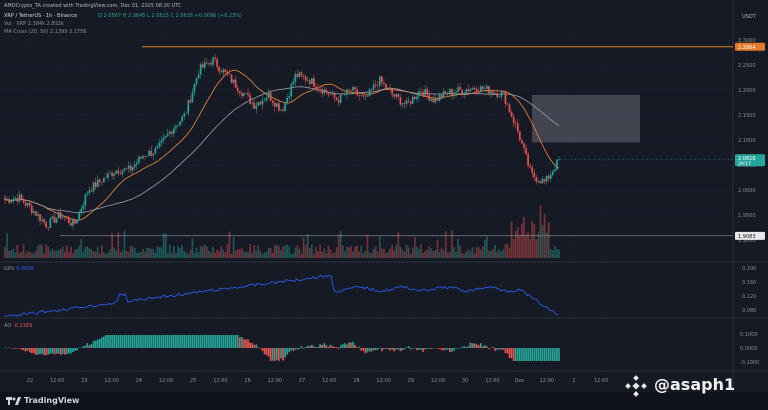 This screenshot has height=410, width=768. I want to click on symbol-title: XRP / TetherUS · 1h · Binance, so click(41, 16).